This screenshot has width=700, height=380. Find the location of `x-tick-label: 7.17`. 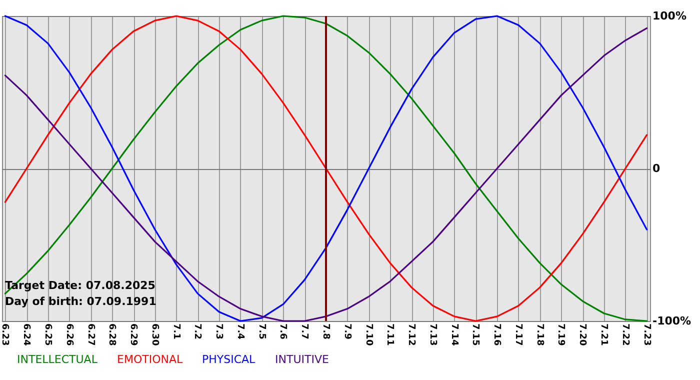

x-tick-label: 7.17 is located at coordinates (517, 335).